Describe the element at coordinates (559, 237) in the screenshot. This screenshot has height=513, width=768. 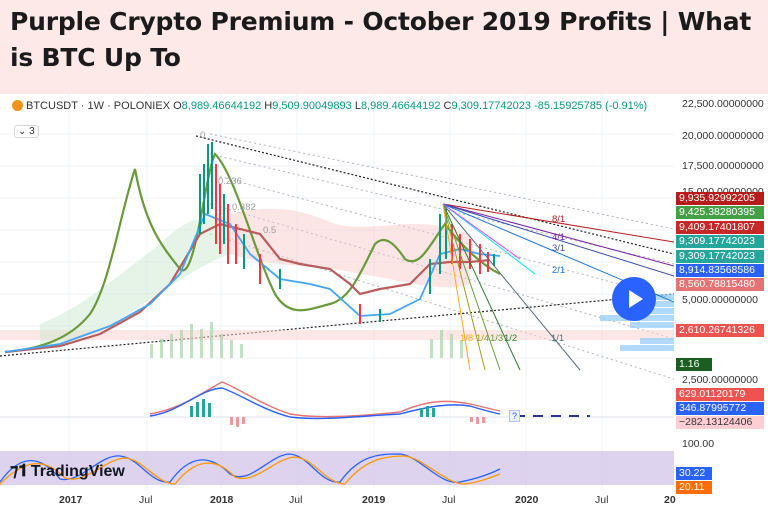
I see `gann-fan-label: 4/1` at that location.